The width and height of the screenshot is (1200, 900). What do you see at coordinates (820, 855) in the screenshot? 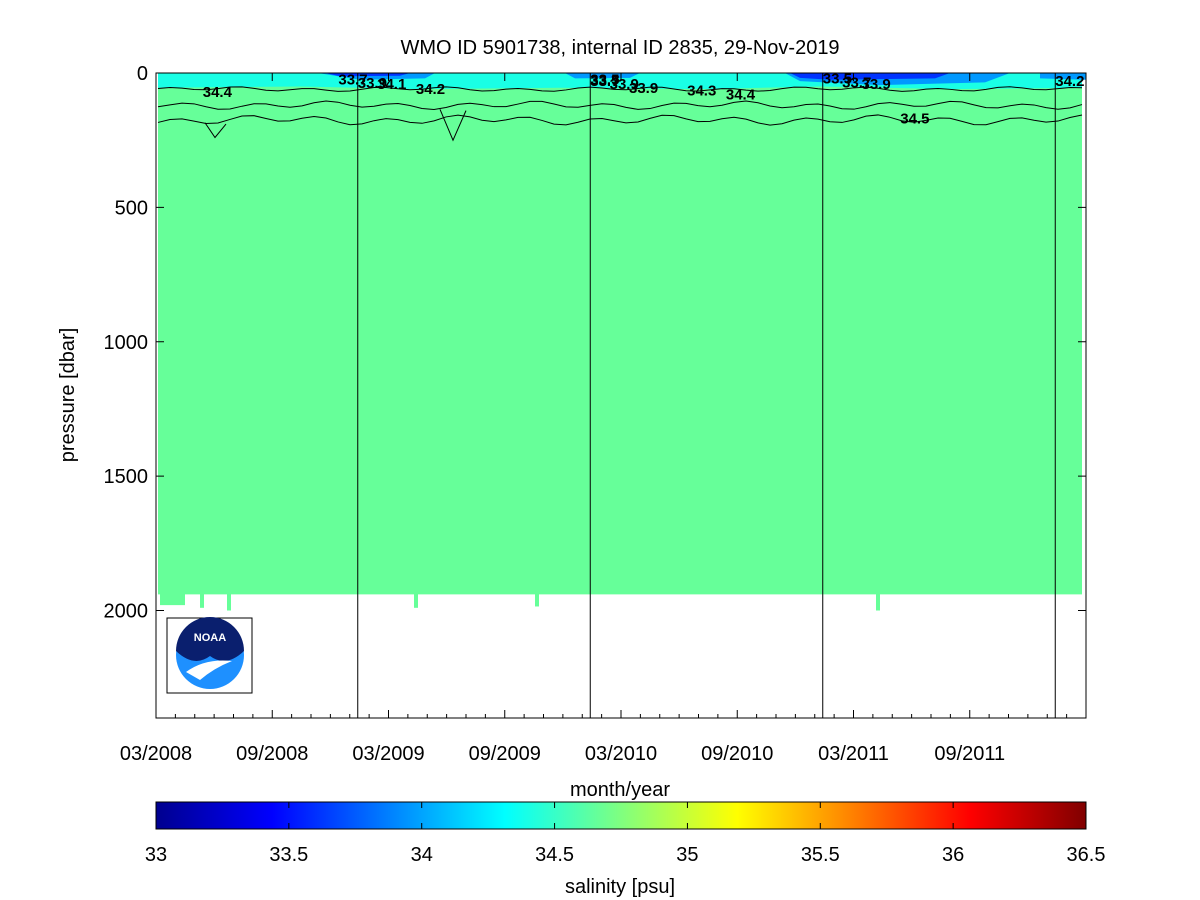
I see `colorbar-tick-label: 35.5` at bounding box center [820, 855].